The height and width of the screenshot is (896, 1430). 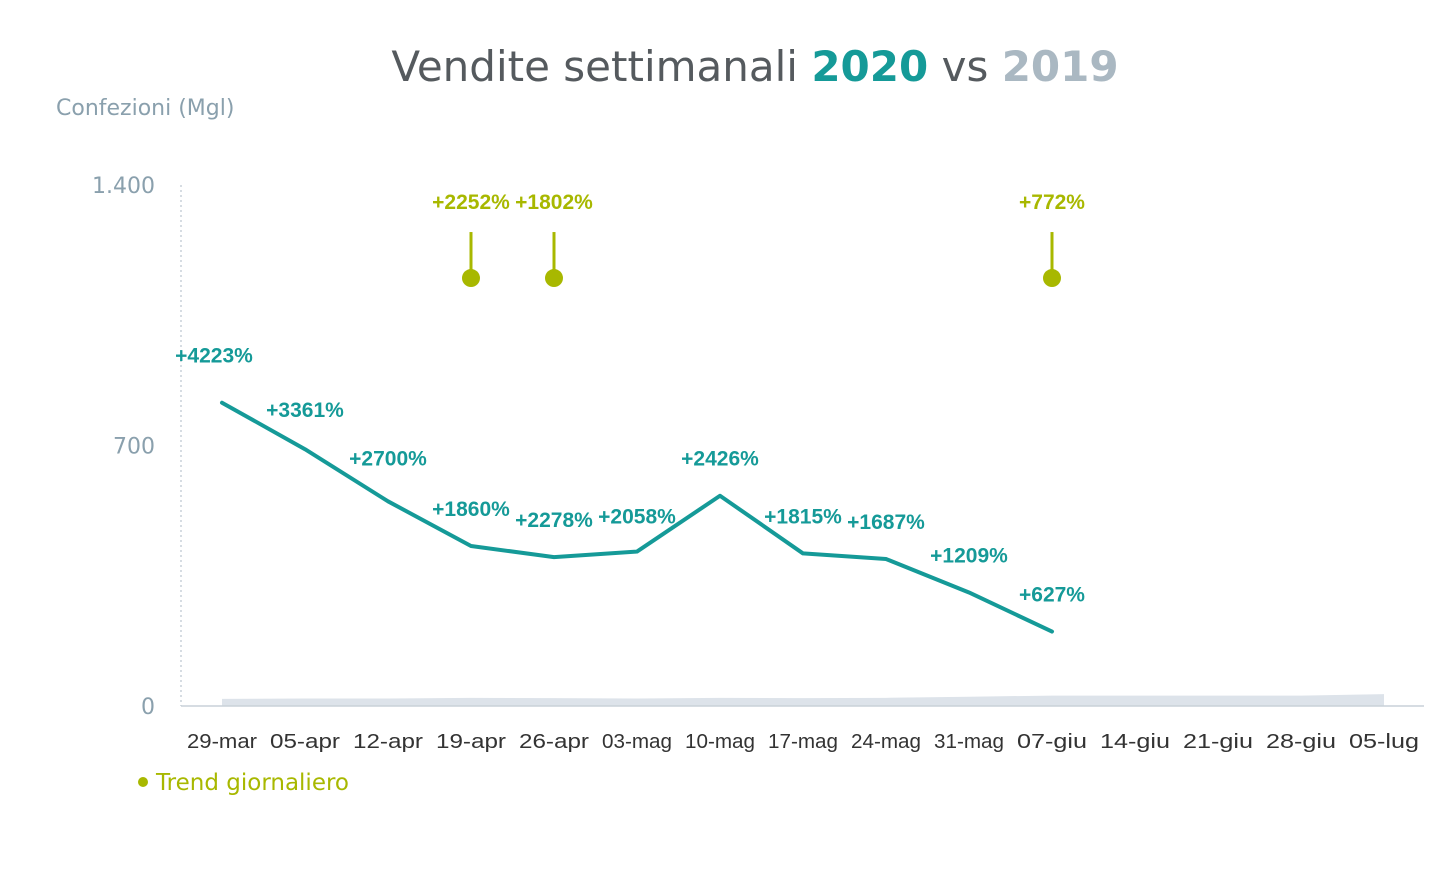 What do you see at coordinates (969, 742) in the screenshot?
I see `x-tick-label: 31-mag` at bounding box center [969, 742].